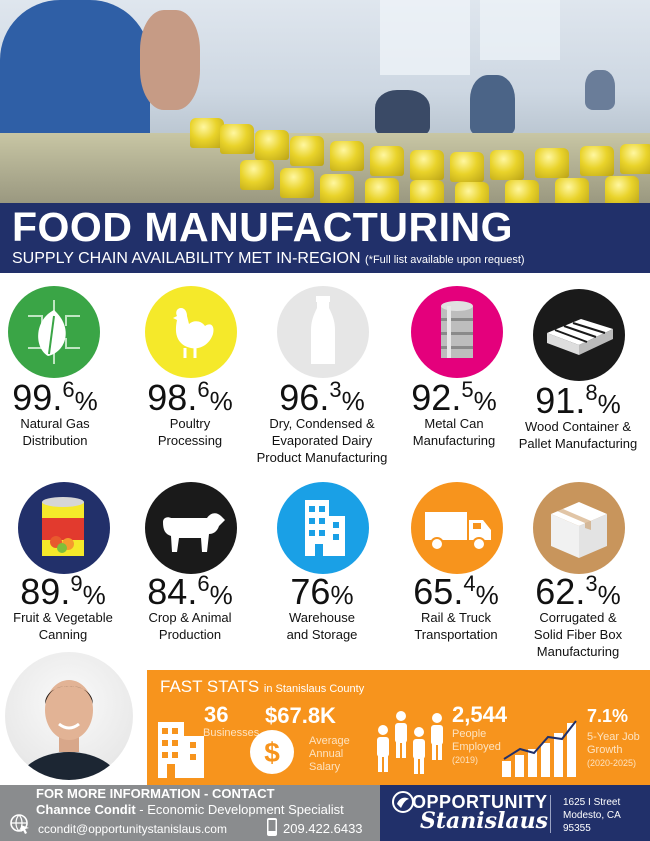 The height and width of the screenshot is (841, 650). What do you see at coordinates (19, 824) in the screenshot?
I see `globe-mouse-icon` at bounding box center [19, 824].